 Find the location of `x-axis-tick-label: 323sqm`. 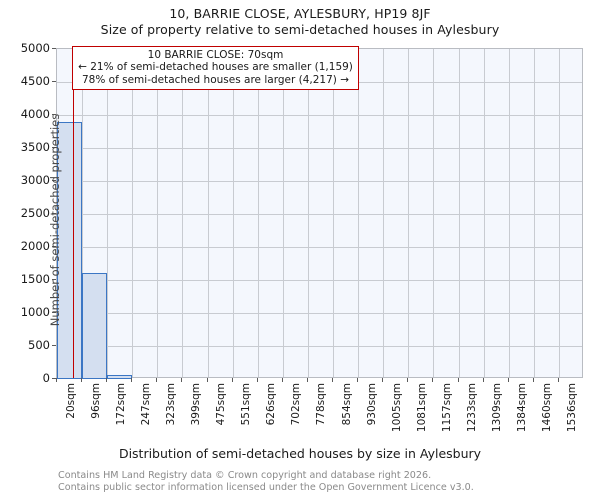

x-axis-tick-label: 323sqm is located at coordinates (170, 404).